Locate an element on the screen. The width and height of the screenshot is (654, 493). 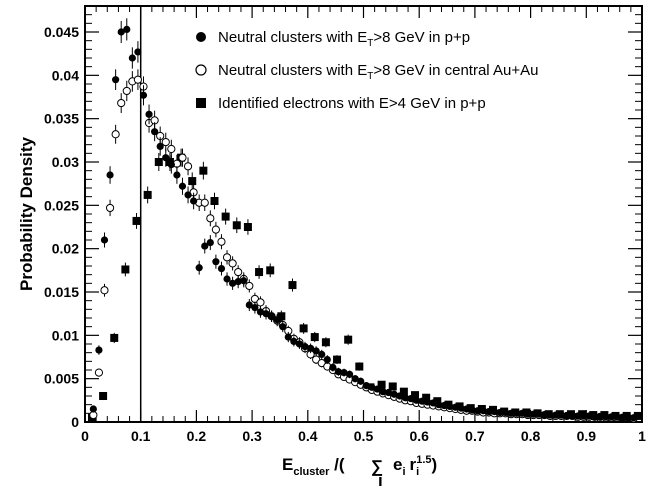
x-tick-label: 0.1 is located at coordinates (141, 436).